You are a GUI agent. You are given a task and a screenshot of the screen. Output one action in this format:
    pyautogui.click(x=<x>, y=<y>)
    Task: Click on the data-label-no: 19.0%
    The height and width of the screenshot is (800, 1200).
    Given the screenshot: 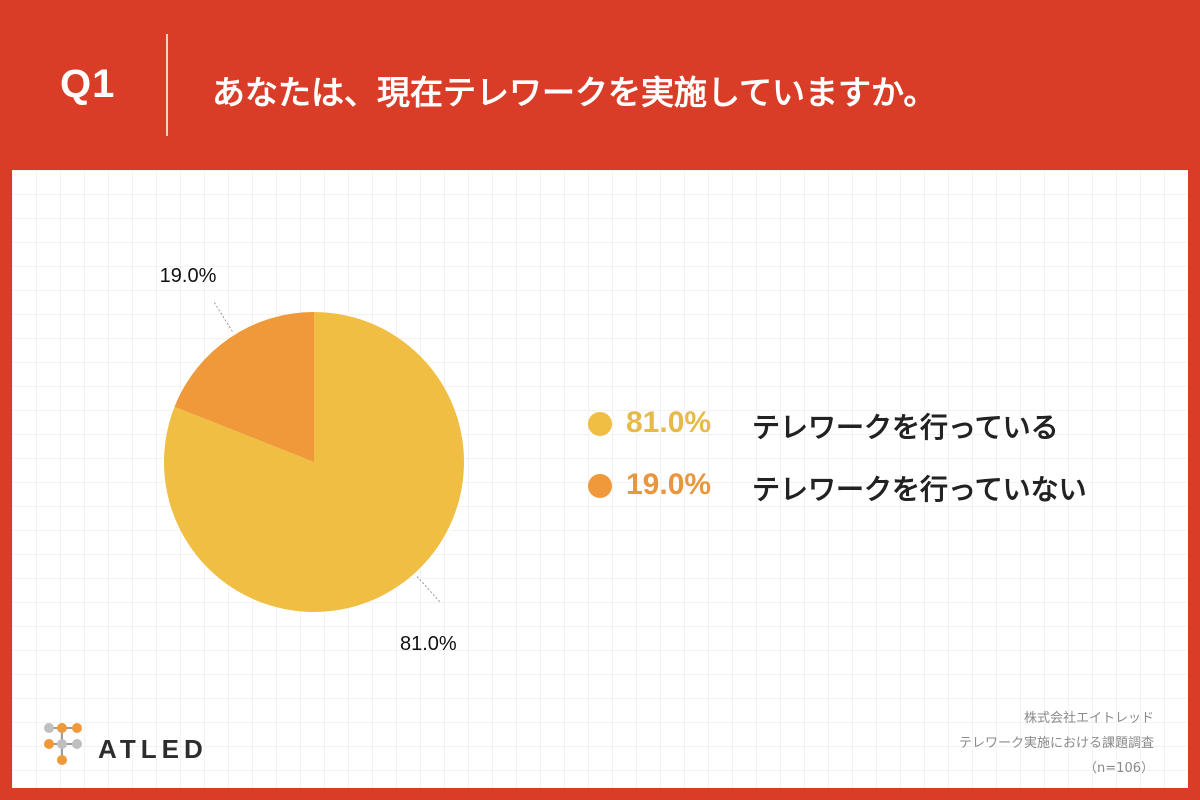 What is the action you would take?
    pyautogui.click(x=188, y=276)
    